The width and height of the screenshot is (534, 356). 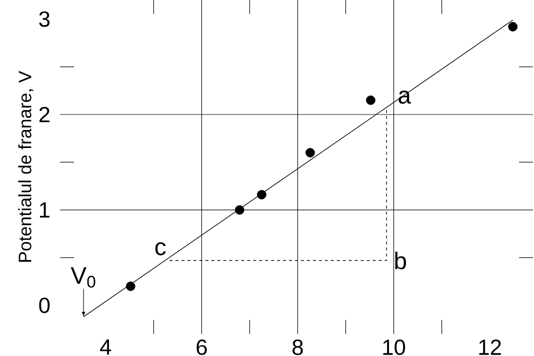 What do you see at coordinates (26, 166) in the screenshot?
I see `y-axis-title: Potentialul de franare, V` at bounding box center [26, 166].